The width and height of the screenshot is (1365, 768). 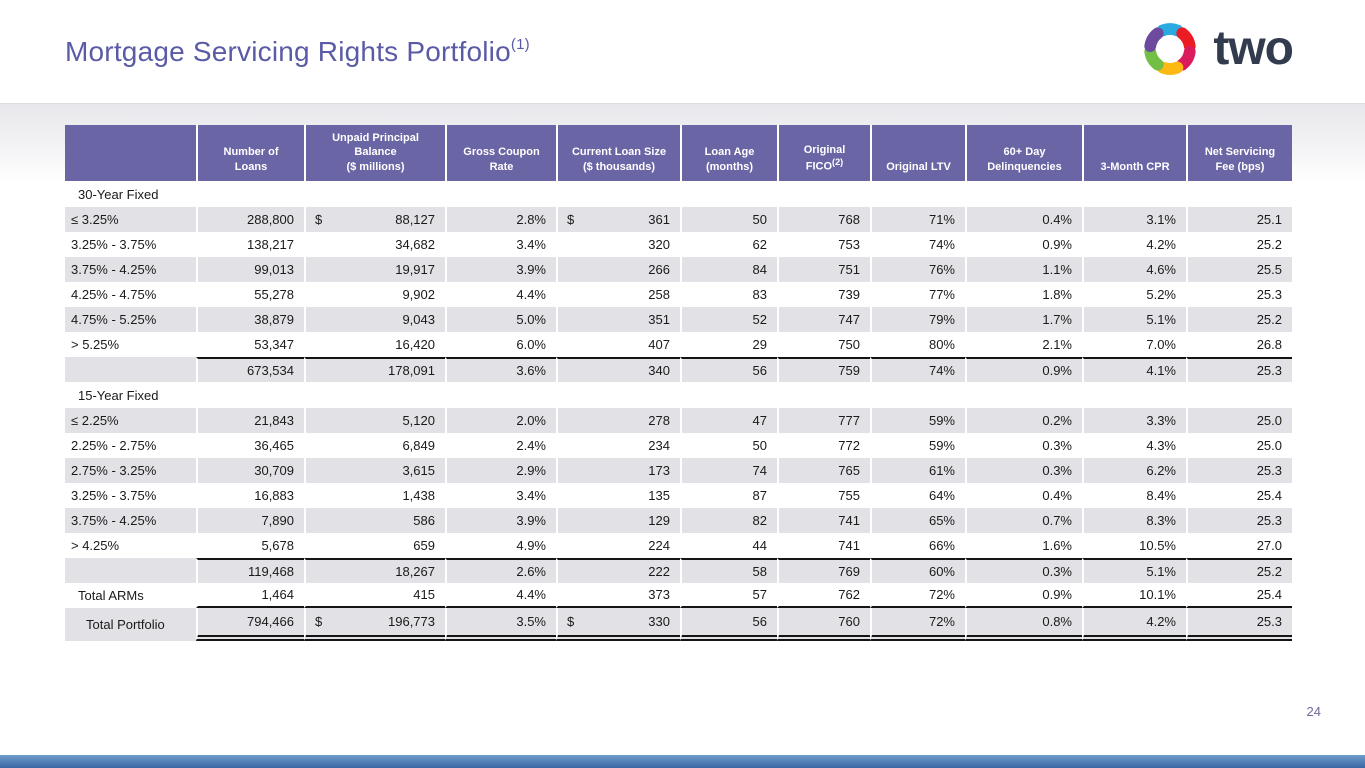 What do you see at coordinates (1023, 269) in the screenshot?
I see `table-cell: 1.1%` at bounding box center [1023, 269].